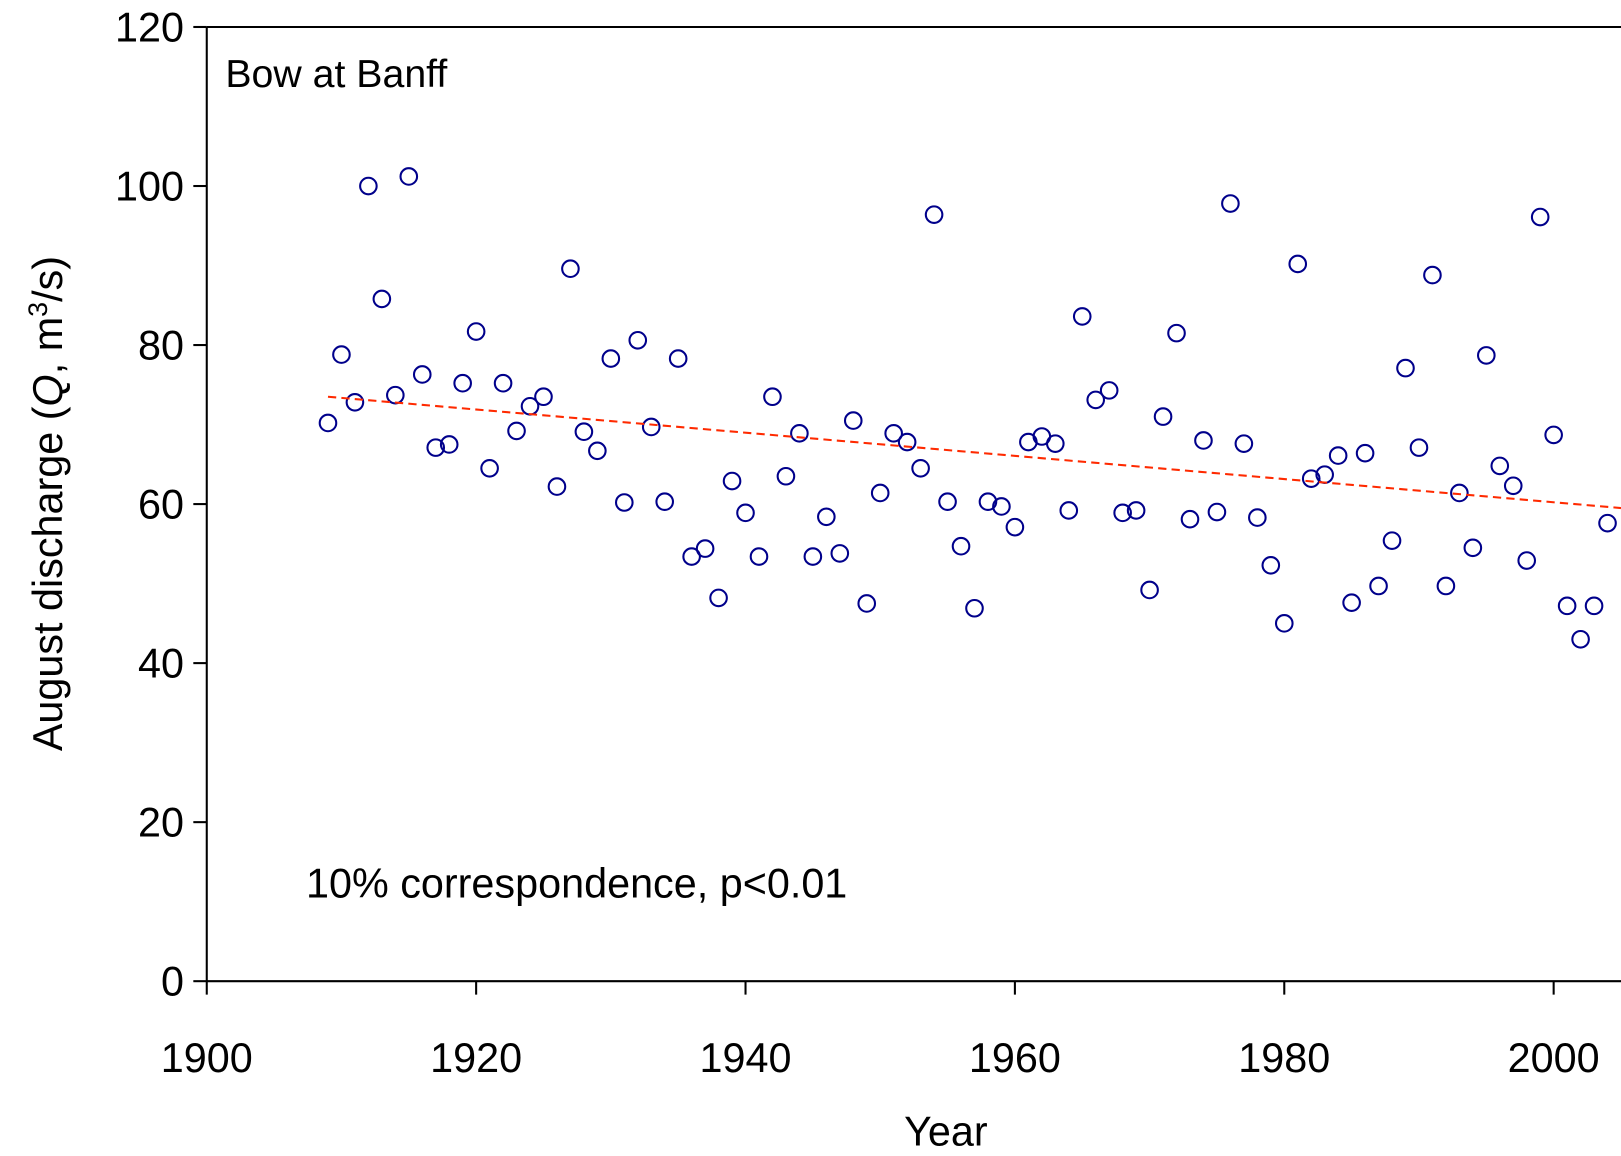 This screenshot has width=1621, height=1156. I want to click on y-tick-label: 100, so click(149, 186).